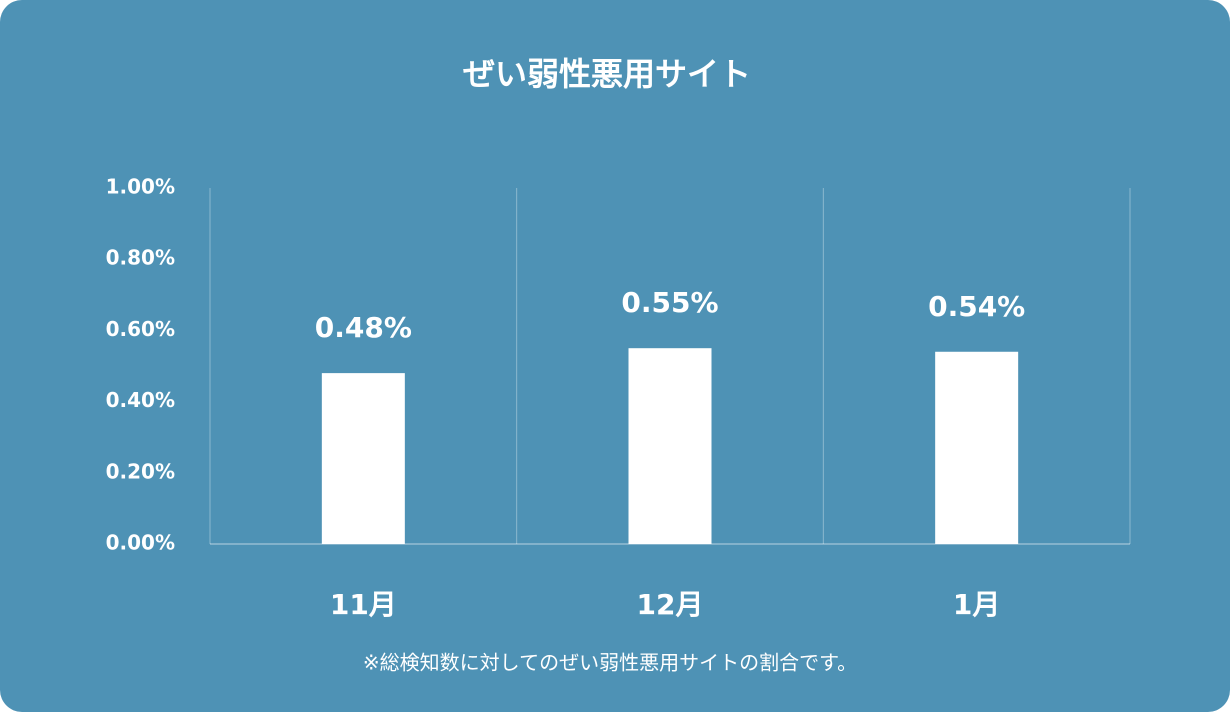 Image resolution: width=1230 pixels, height=712 pixels. What do you see at coordinates (363, 604) in the screenshot?
I see `x-tick-label: 11月` at bounding box center [363, 604].